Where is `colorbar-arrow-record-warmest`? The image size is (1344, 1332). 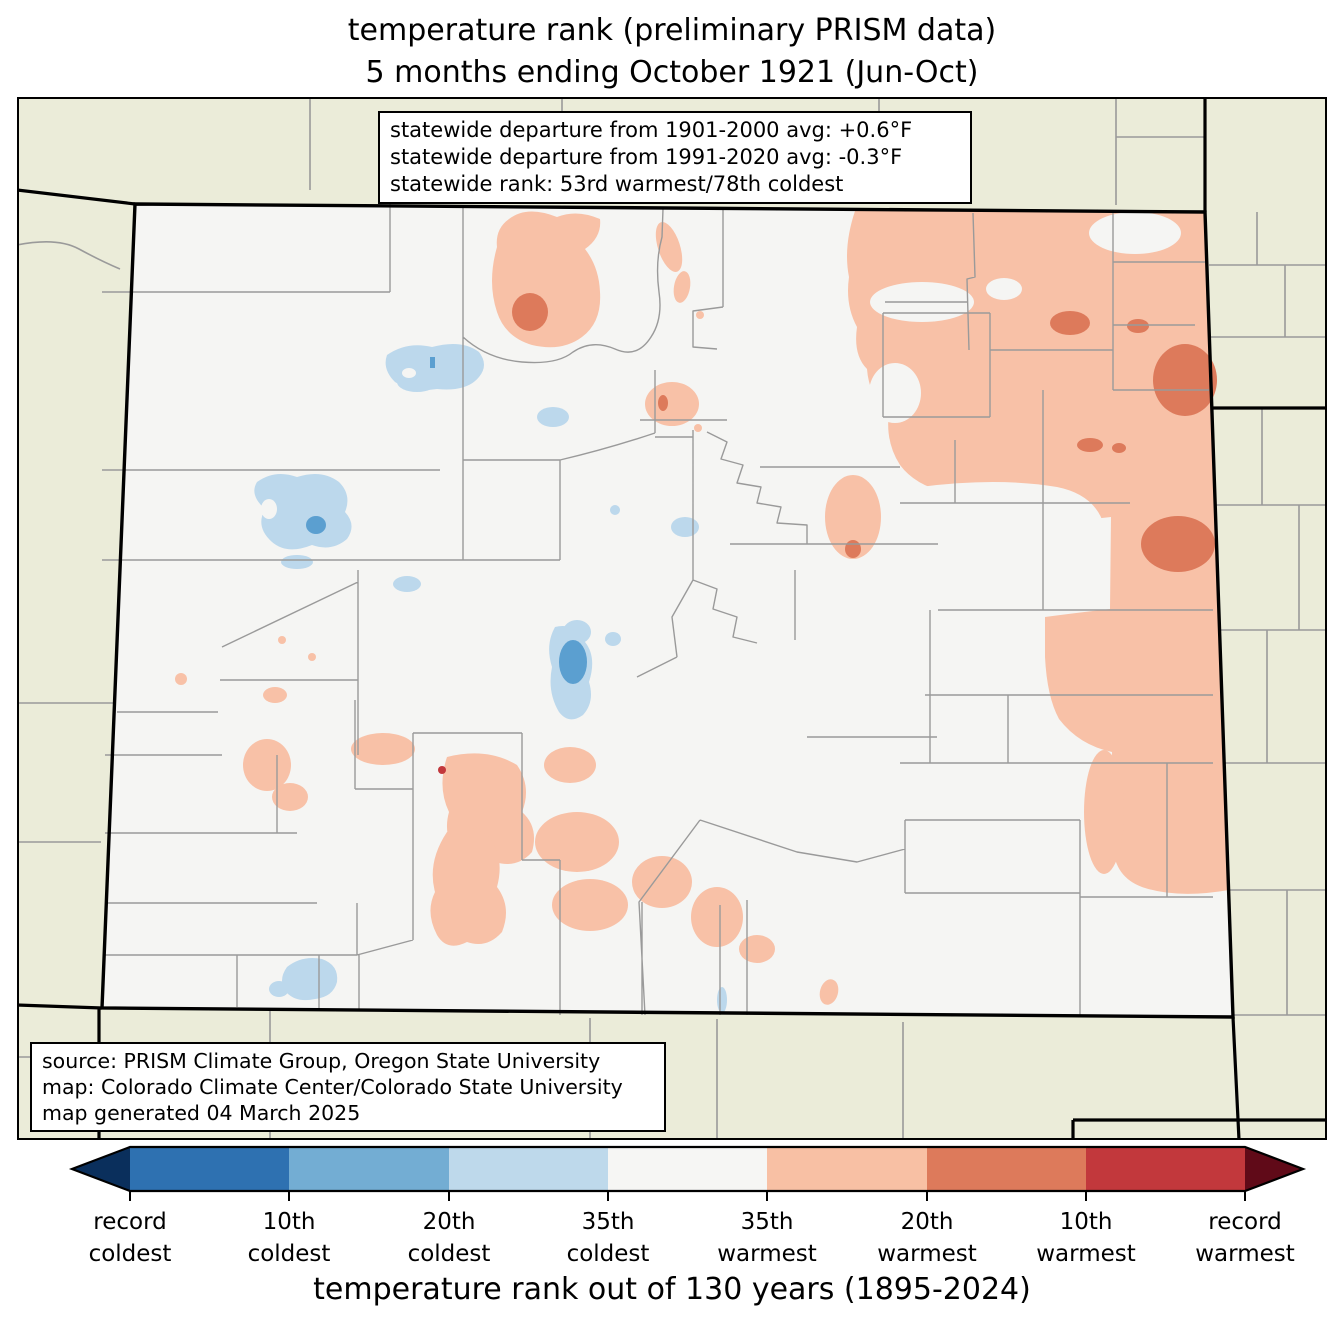
colorbar-arrow-record-warmest is located at coordinates (1274, 1169).